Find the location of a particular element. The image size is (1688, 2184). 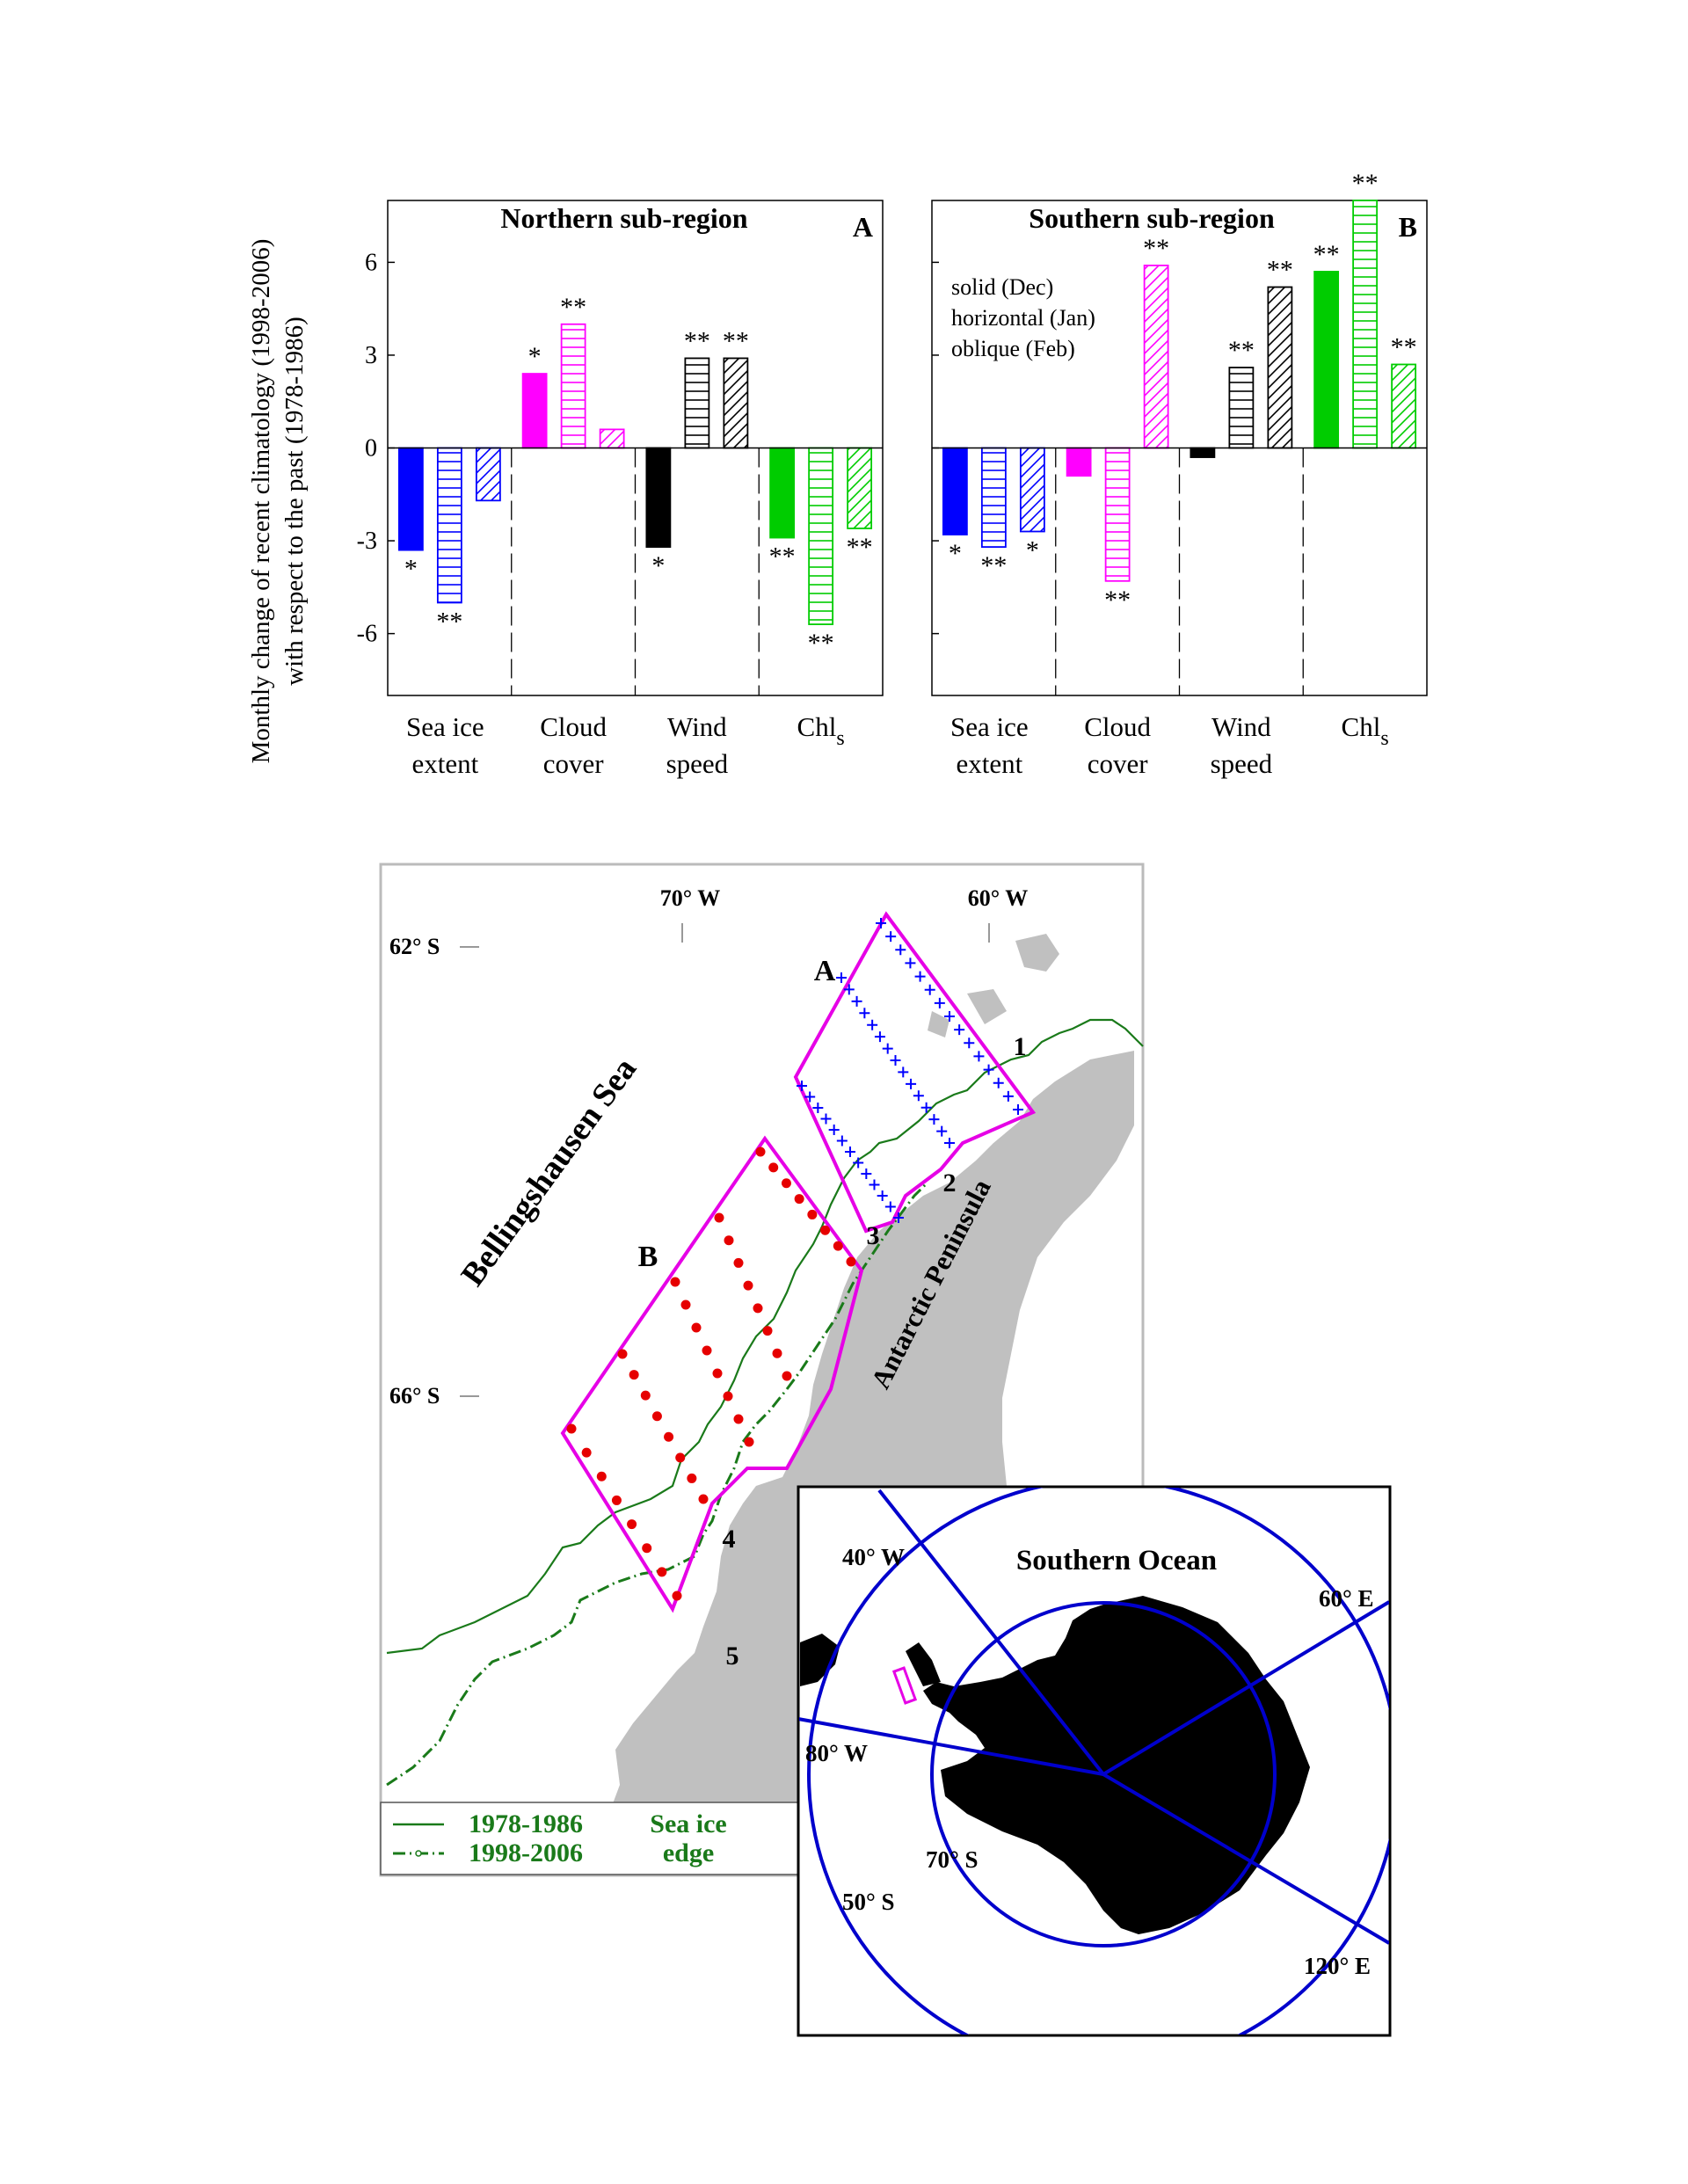

region-label-A: A is located at coordinates (825, 971).